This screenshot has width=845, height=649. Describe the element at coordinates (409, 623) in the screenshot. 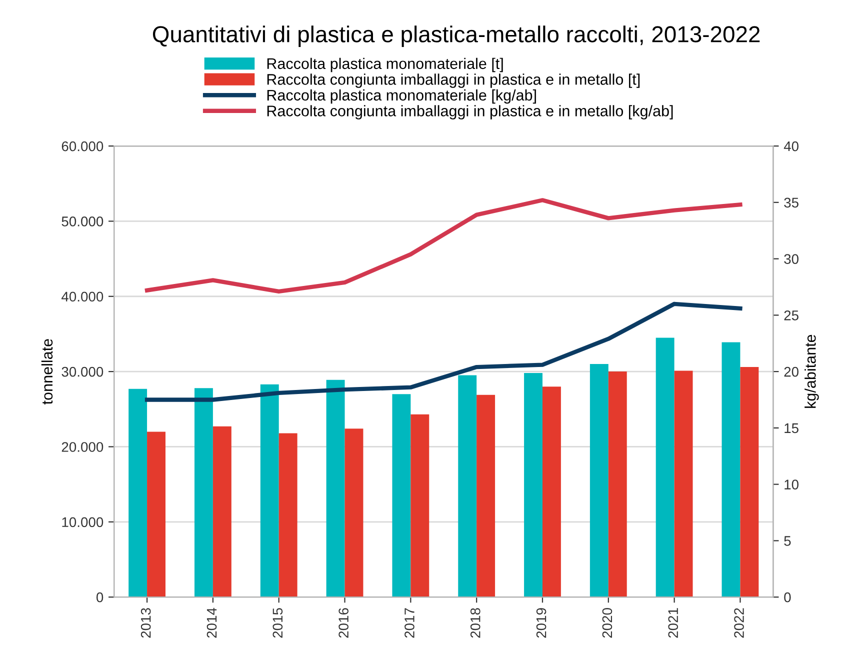

I see `x-tick-label: 2017` at that location.